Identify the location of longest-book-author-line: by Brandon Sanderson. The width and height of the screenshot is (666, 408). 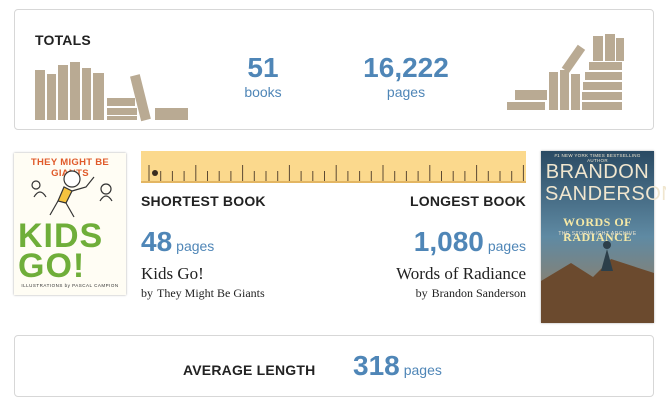
(471, 293).